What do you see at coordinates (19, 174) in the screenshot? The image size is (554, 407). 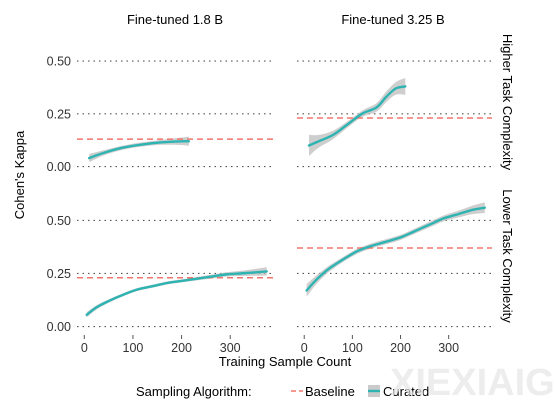 I see `y-axis-title: Cohen's Kappa` at bounding box center [19, 174].